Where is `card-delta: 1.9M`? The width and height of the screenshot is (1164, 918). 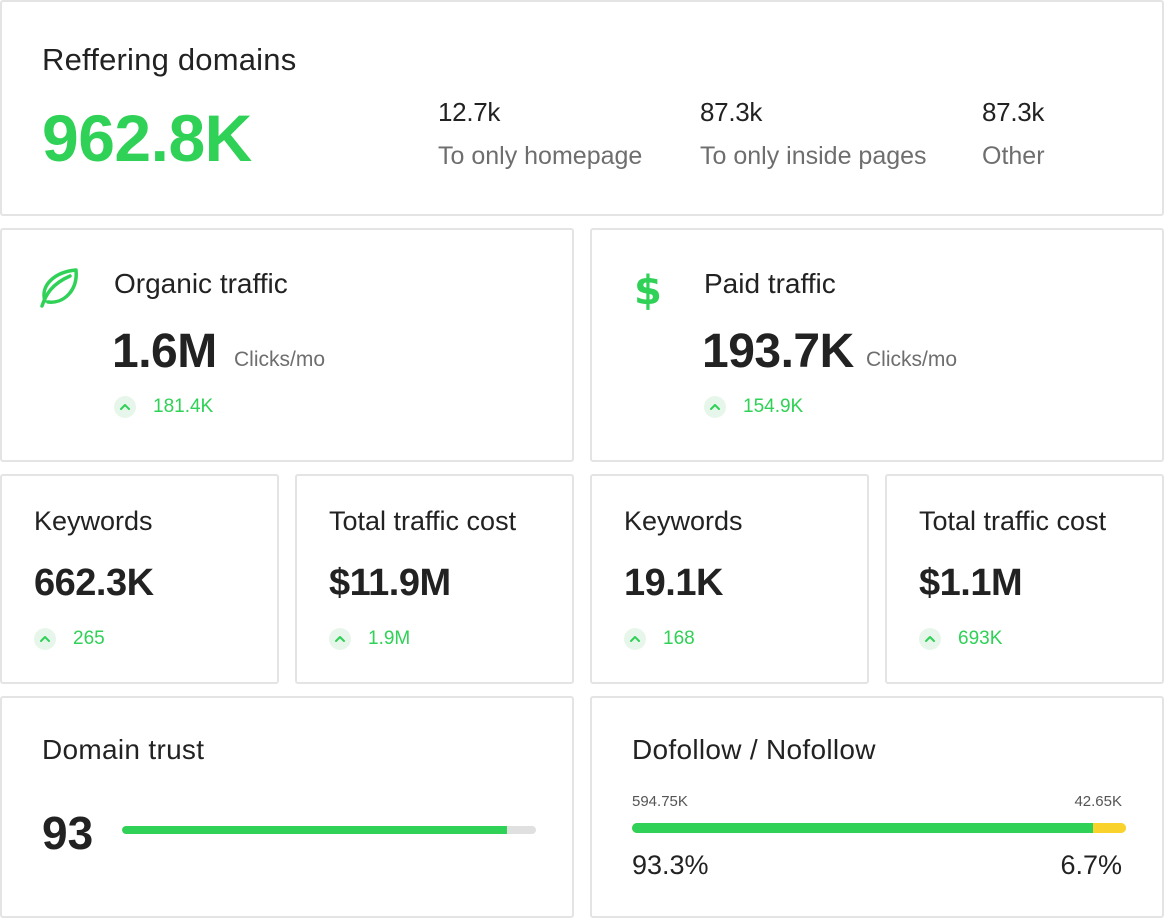 card-delta: 1.9M is located at coordinates (369, 639).